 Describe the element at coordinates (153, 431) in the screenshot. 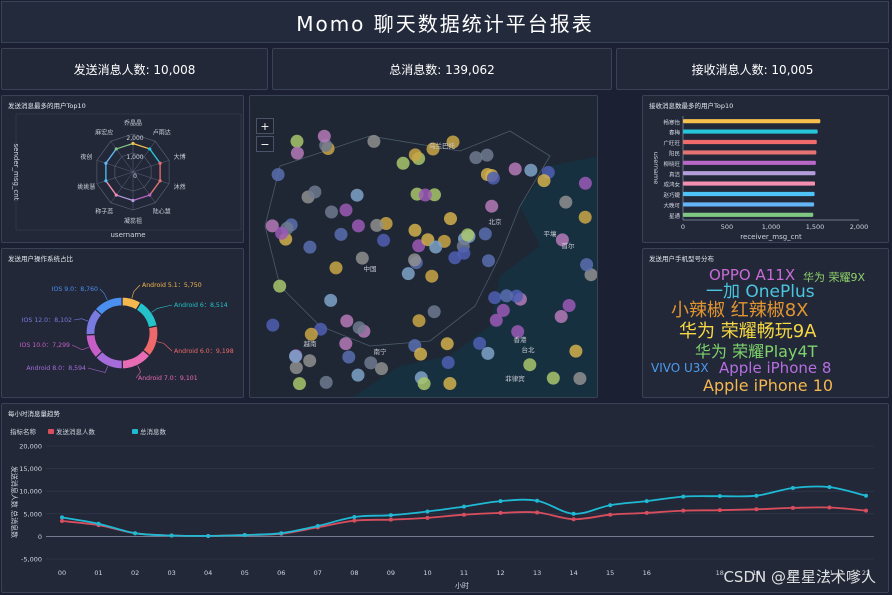

I see `line-legend-label: 总消息数` at that location.